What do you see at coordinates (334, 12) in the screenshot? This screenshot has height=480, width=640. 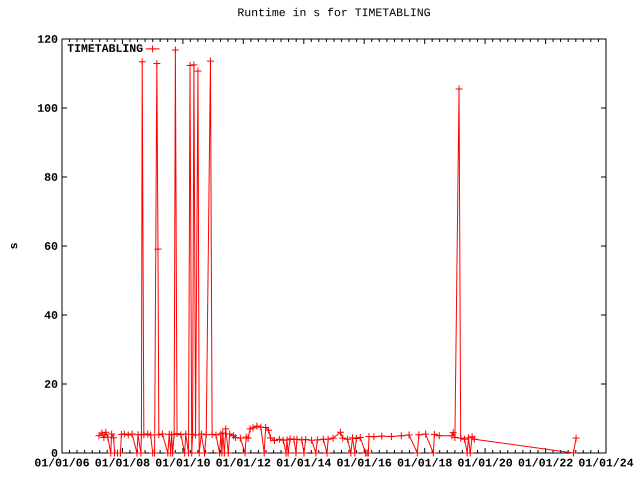 I see `chart-title: Runtime in s for TIMETABLING` at bounding box center [334, 12].